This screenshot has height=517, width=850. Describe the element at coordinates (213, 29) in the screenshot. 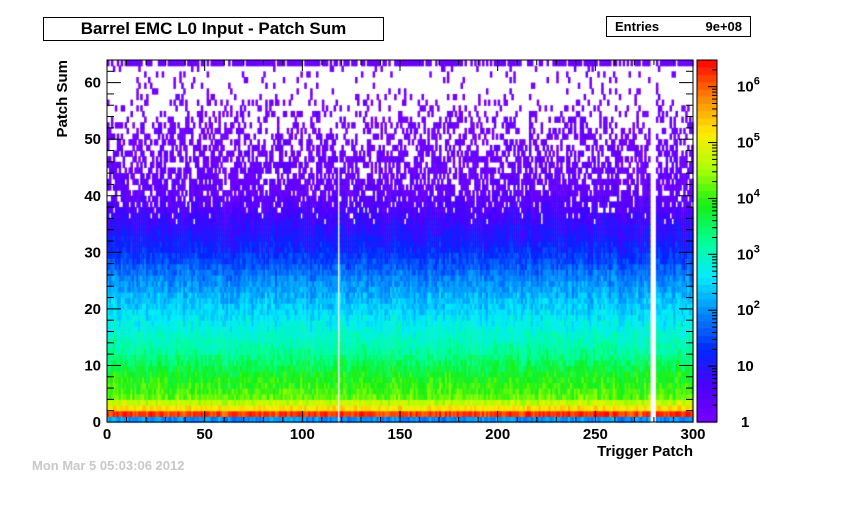

I see `chart-title: Barrel EMC L0 Input - Patch Sum` at that location.